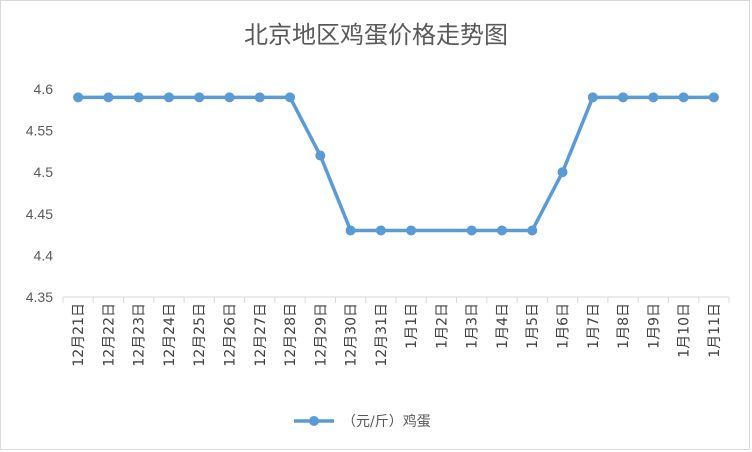 Image resolution: width=752 pixels, height=452 pixels. What do you see at coordinates (39, 297) in the screenshot?
I see `y-tick-label: 4.35` at bounding box center [39, 297].